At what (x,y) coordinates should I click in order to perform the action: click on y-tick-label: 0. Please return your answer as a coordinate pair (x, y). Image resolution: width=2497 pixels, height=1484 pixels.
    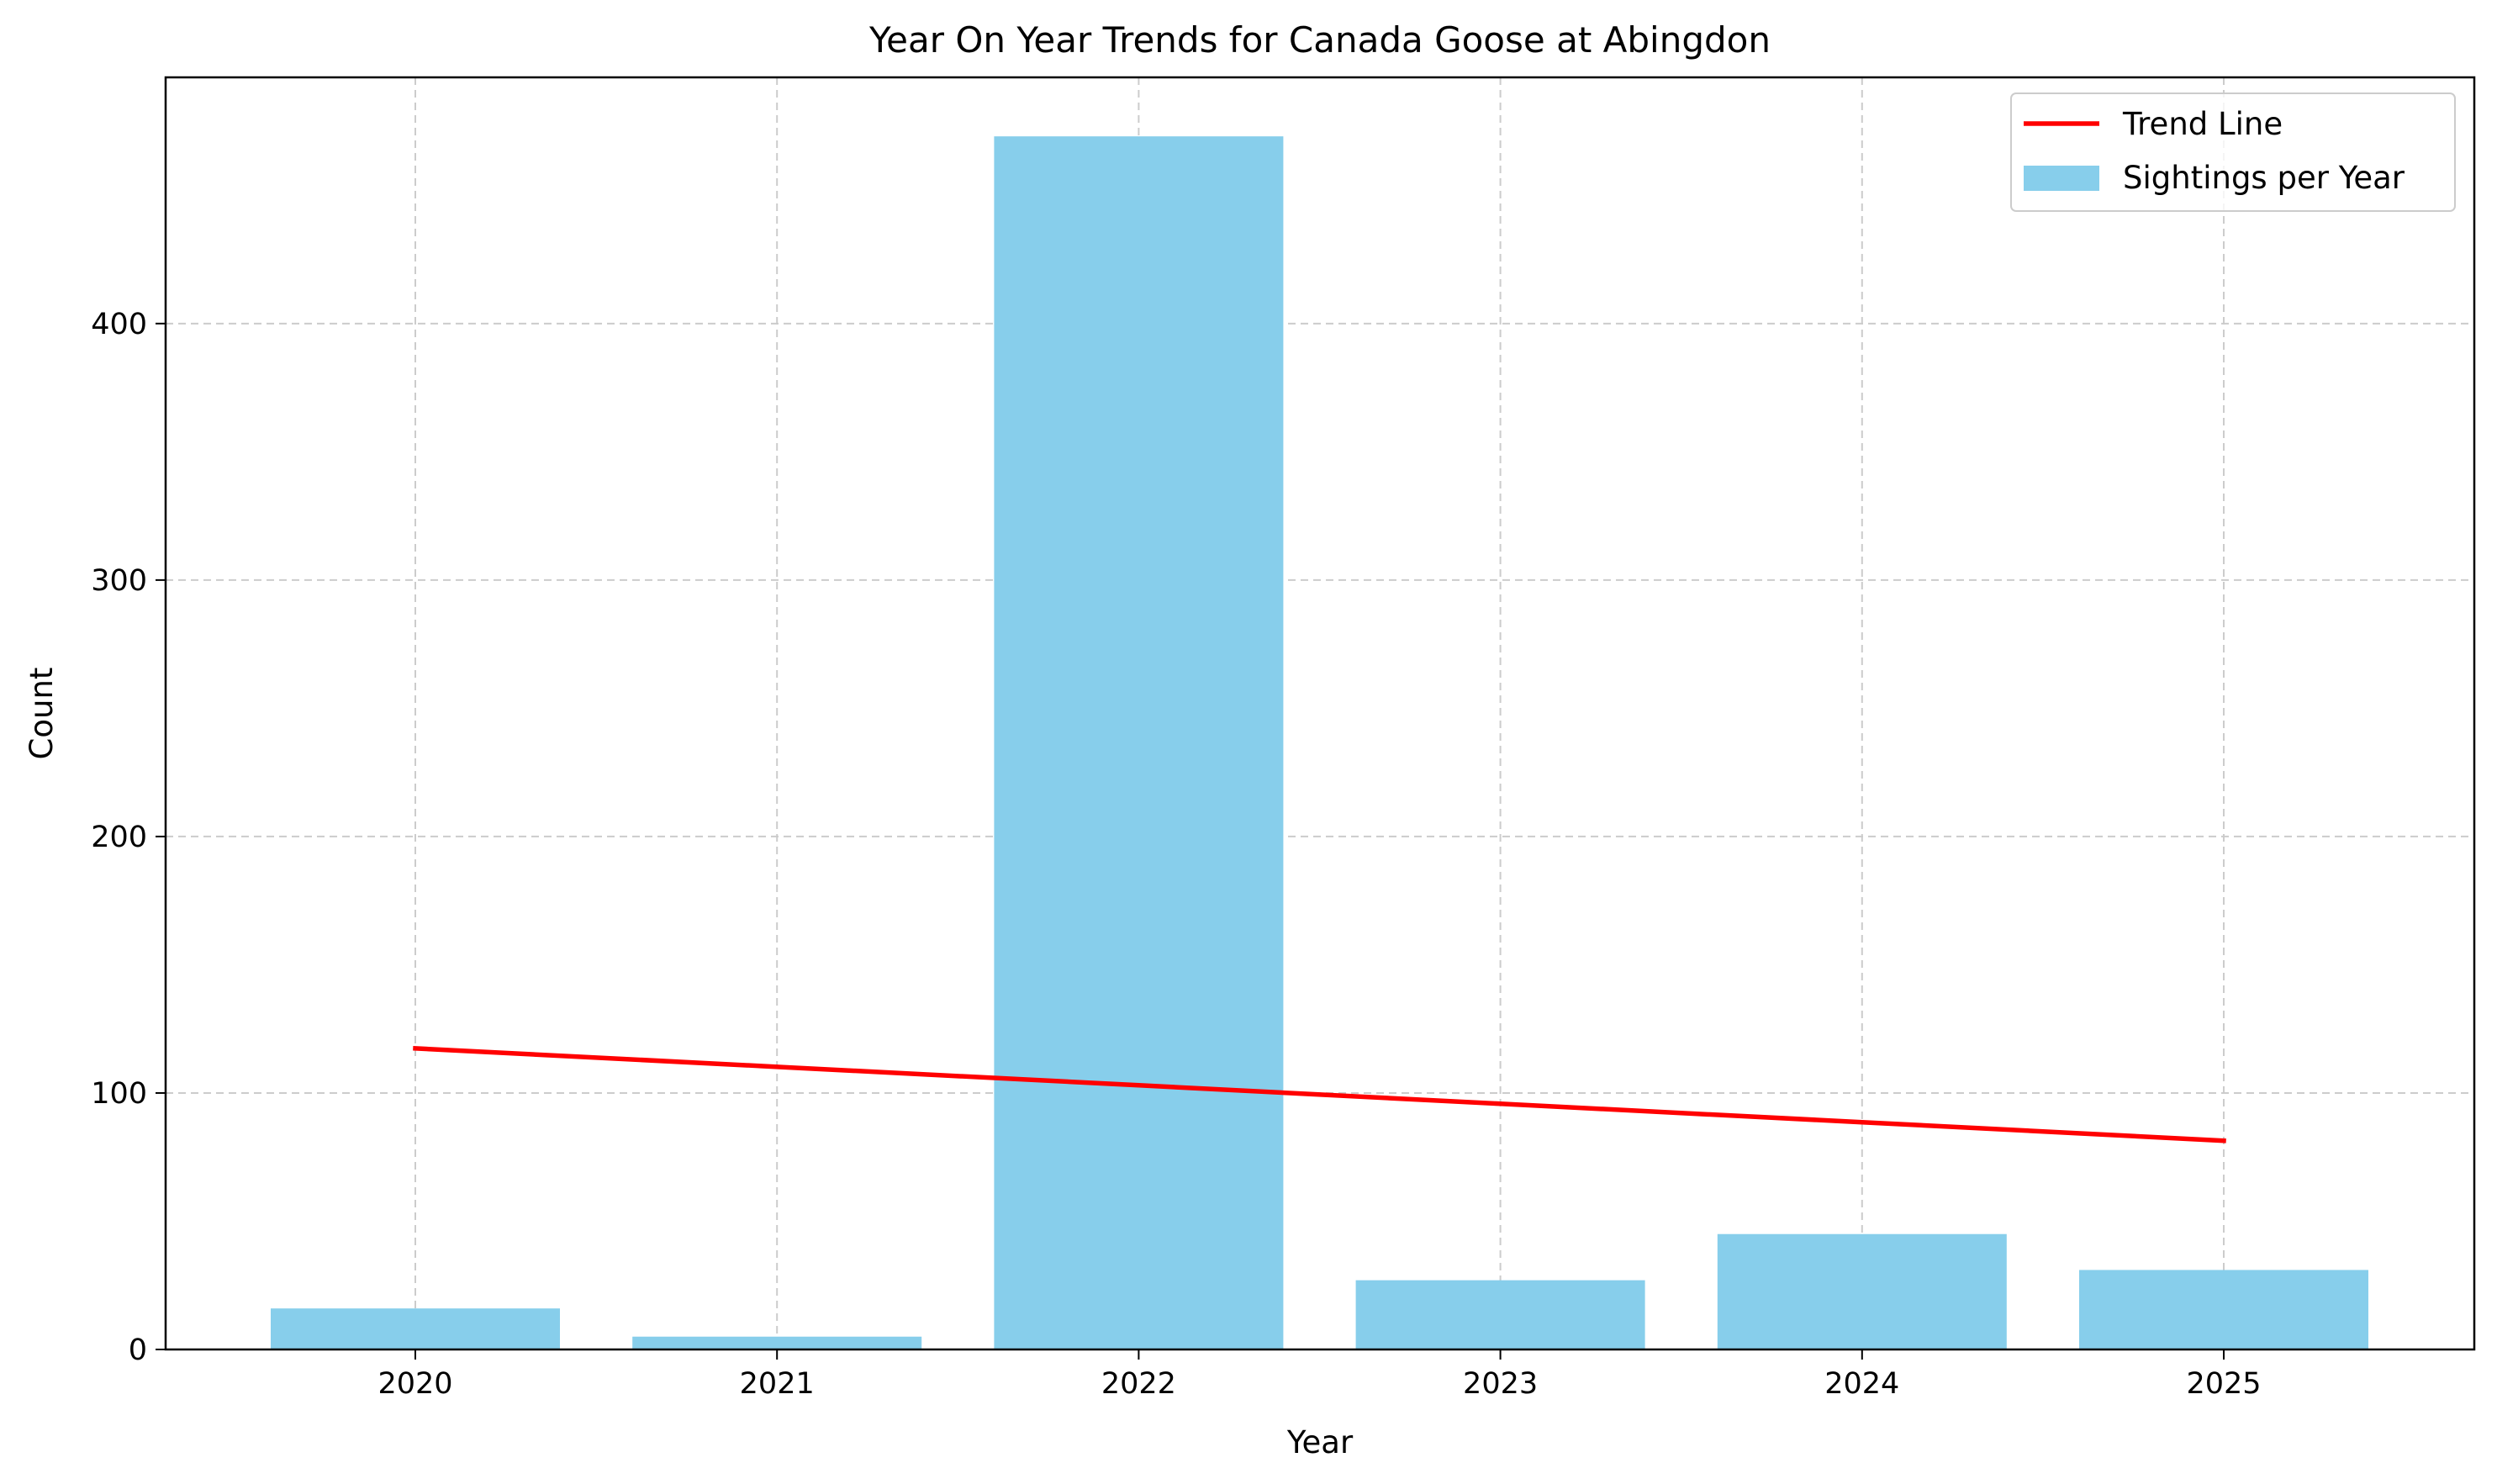
    Looking at the image, I should click on (138, 1350).